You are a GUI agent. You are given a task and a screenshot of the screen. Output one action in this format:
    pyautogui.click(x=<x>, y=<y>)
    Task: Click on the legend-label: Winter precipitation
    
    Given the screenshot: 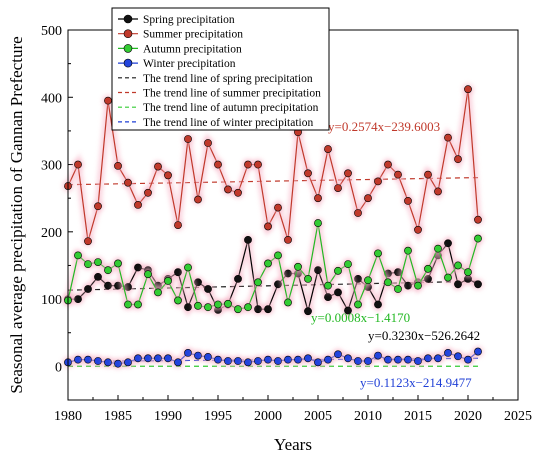 What is the action you would take?
    pyautogui.click(x=189, y=64)
    